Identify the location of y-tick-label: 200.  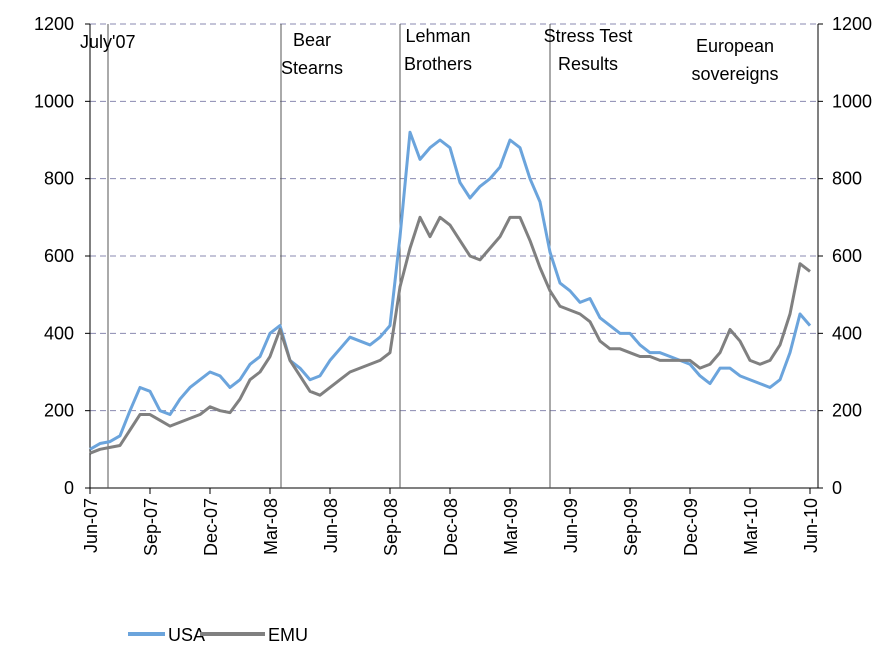
(59, 411).